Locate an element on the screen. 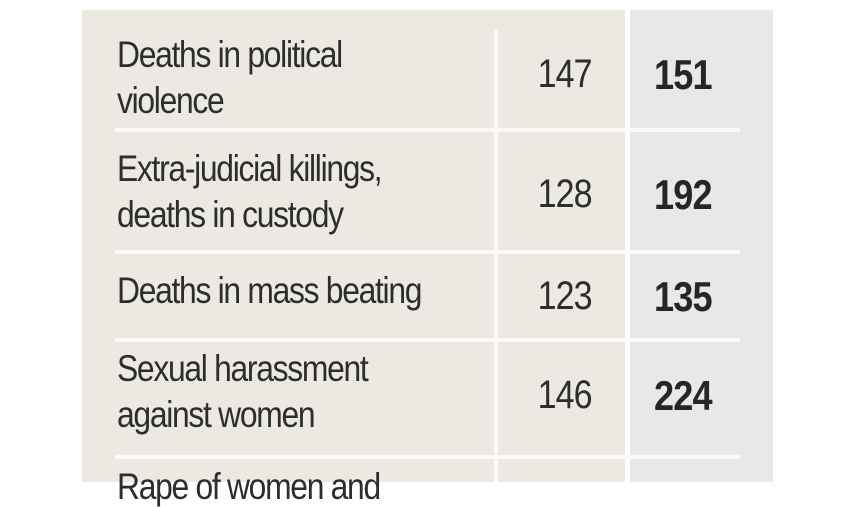 Image resolution: width=857 pixels, height=507 pixels. row-label-line: deaths in custody is located at coordinates (230, 214).